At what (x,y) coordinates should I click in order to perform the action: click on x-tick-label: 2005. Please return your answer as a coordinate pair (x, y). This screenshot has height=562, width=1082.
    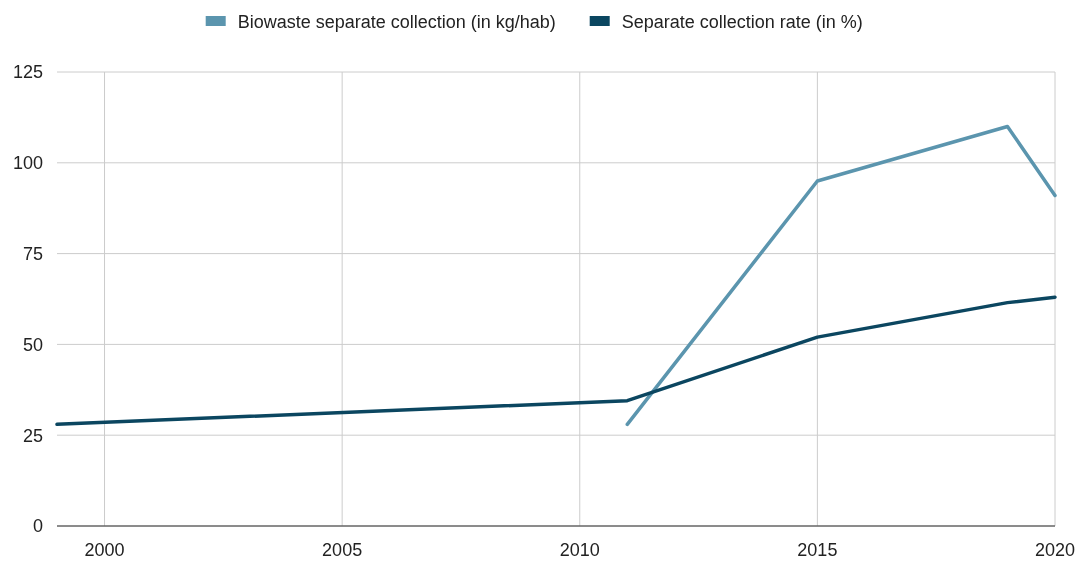
    Looking at the image, I should click on (342, 550).